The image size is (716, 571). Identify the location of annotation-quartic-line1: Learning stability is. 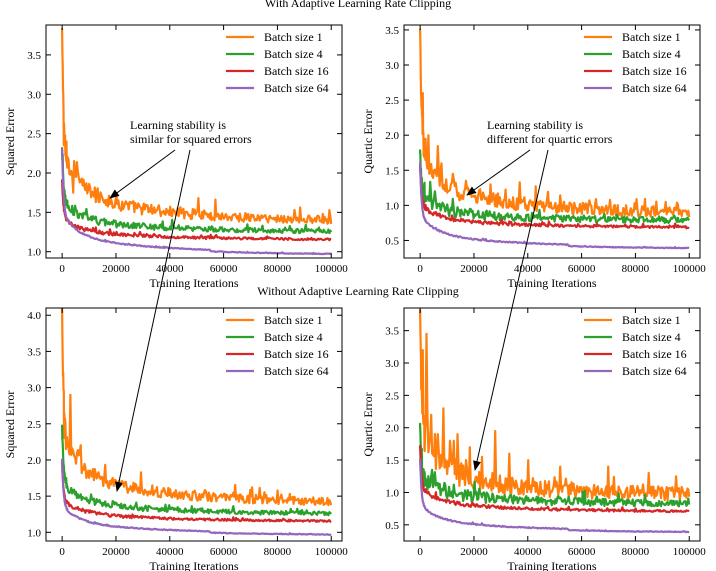
(535, 125).